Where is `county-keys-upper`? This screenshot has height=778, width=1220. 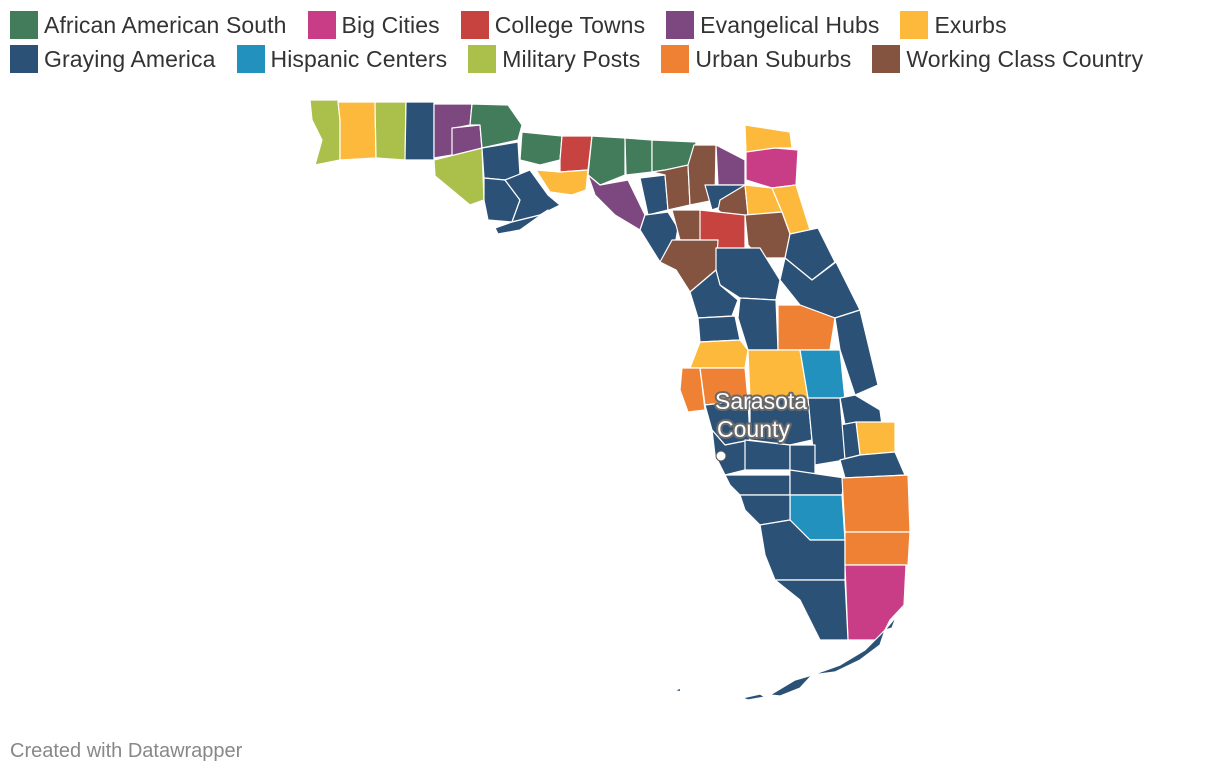 county-keys-upper is located at coordinates (891, 621).